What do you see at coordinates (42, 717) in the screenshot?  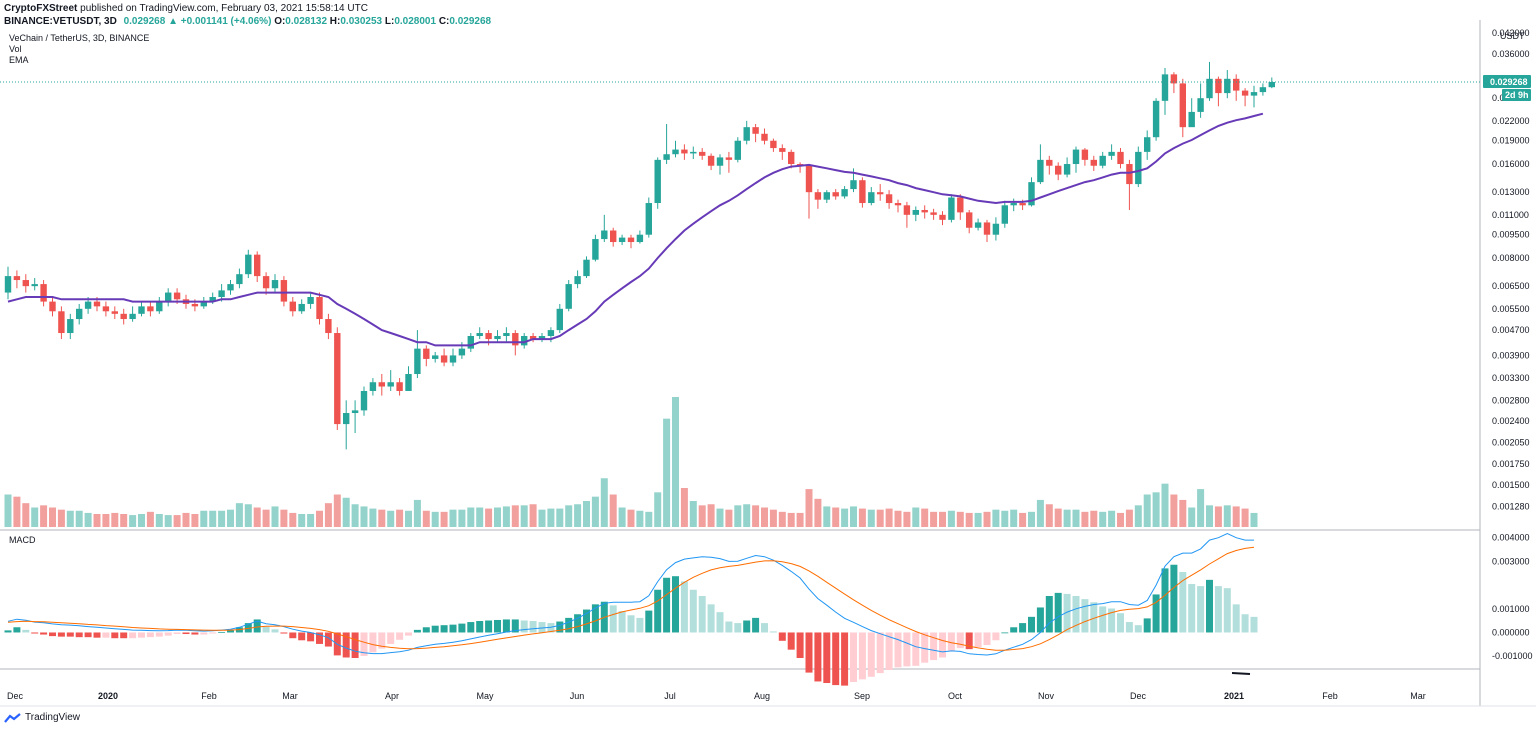 I see `tradingview-brand: TradingView` at bounding box center [42, 717].